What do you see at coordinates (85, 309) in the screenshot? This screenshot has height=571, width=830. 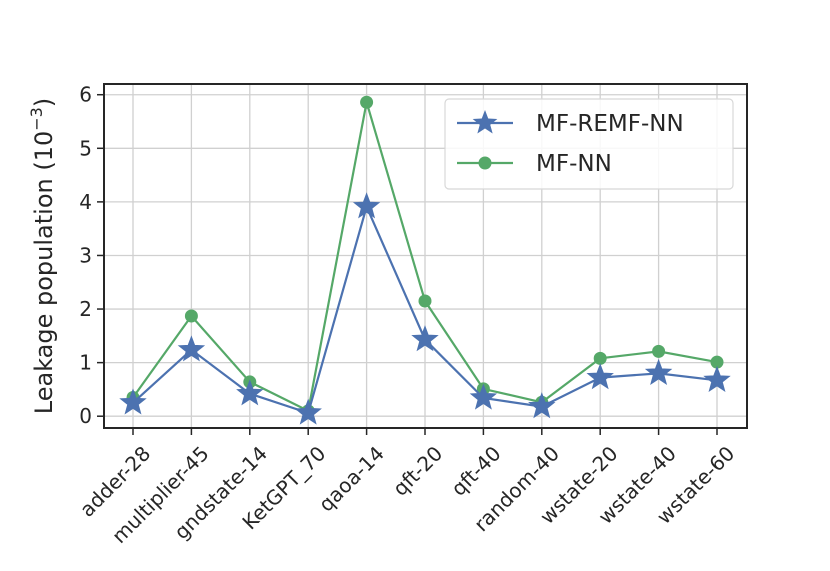 I see `y-tick-label: 2` at bounding box center [85, 309].